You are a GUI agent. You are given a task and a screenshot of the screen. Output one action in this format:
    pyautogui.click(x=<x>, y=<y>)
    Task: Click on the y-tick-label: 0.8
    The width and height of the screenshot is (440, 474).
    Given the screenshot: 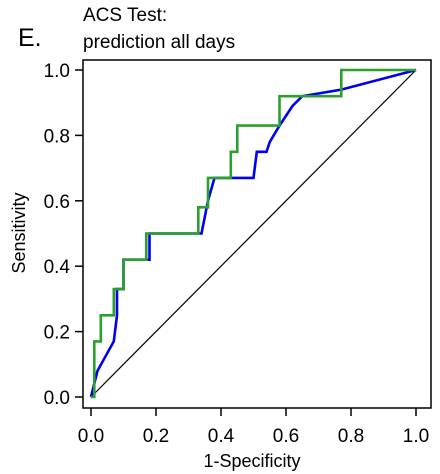 What is the action you would take?
    pyautogui.click(x=57, y=136)
    